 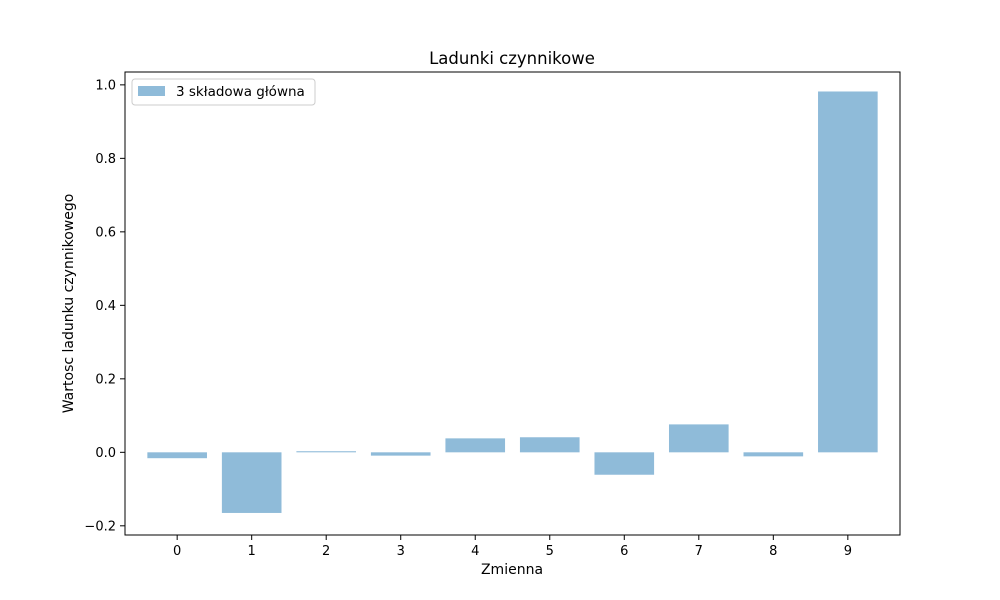 I want to click on y-tick-label: 1.0, so click(x=105, y=85).